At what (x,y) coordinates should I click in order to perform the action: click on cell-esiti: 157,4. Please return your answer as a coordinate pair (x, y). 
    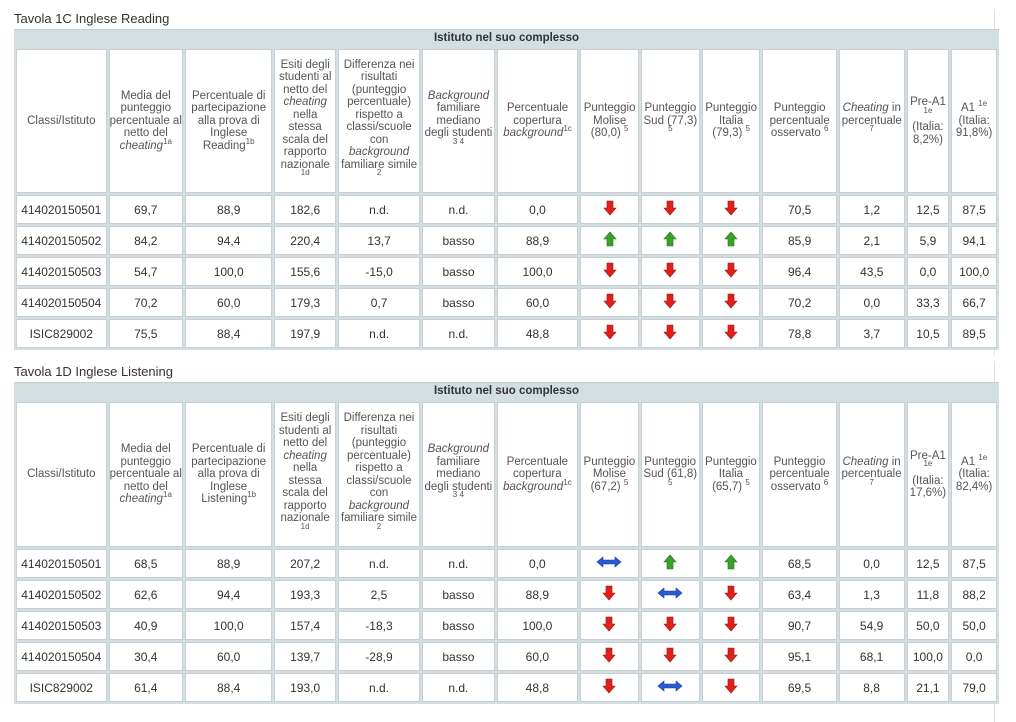
    Looking at the image, I should click on (305, 625).